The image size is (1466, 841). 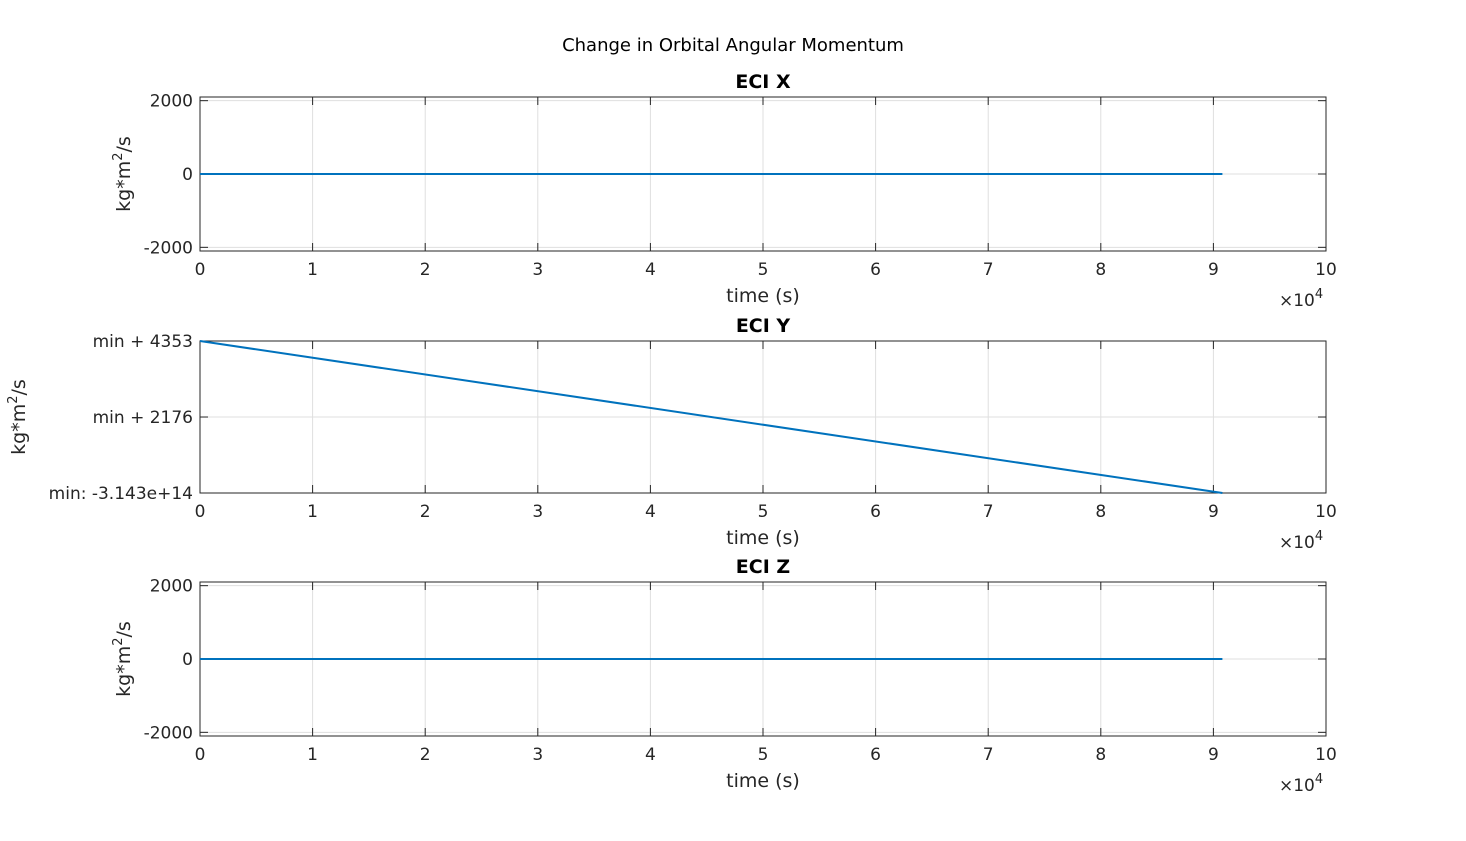 I want to click on axes-title: ECI X, so click(x=763, y=82).